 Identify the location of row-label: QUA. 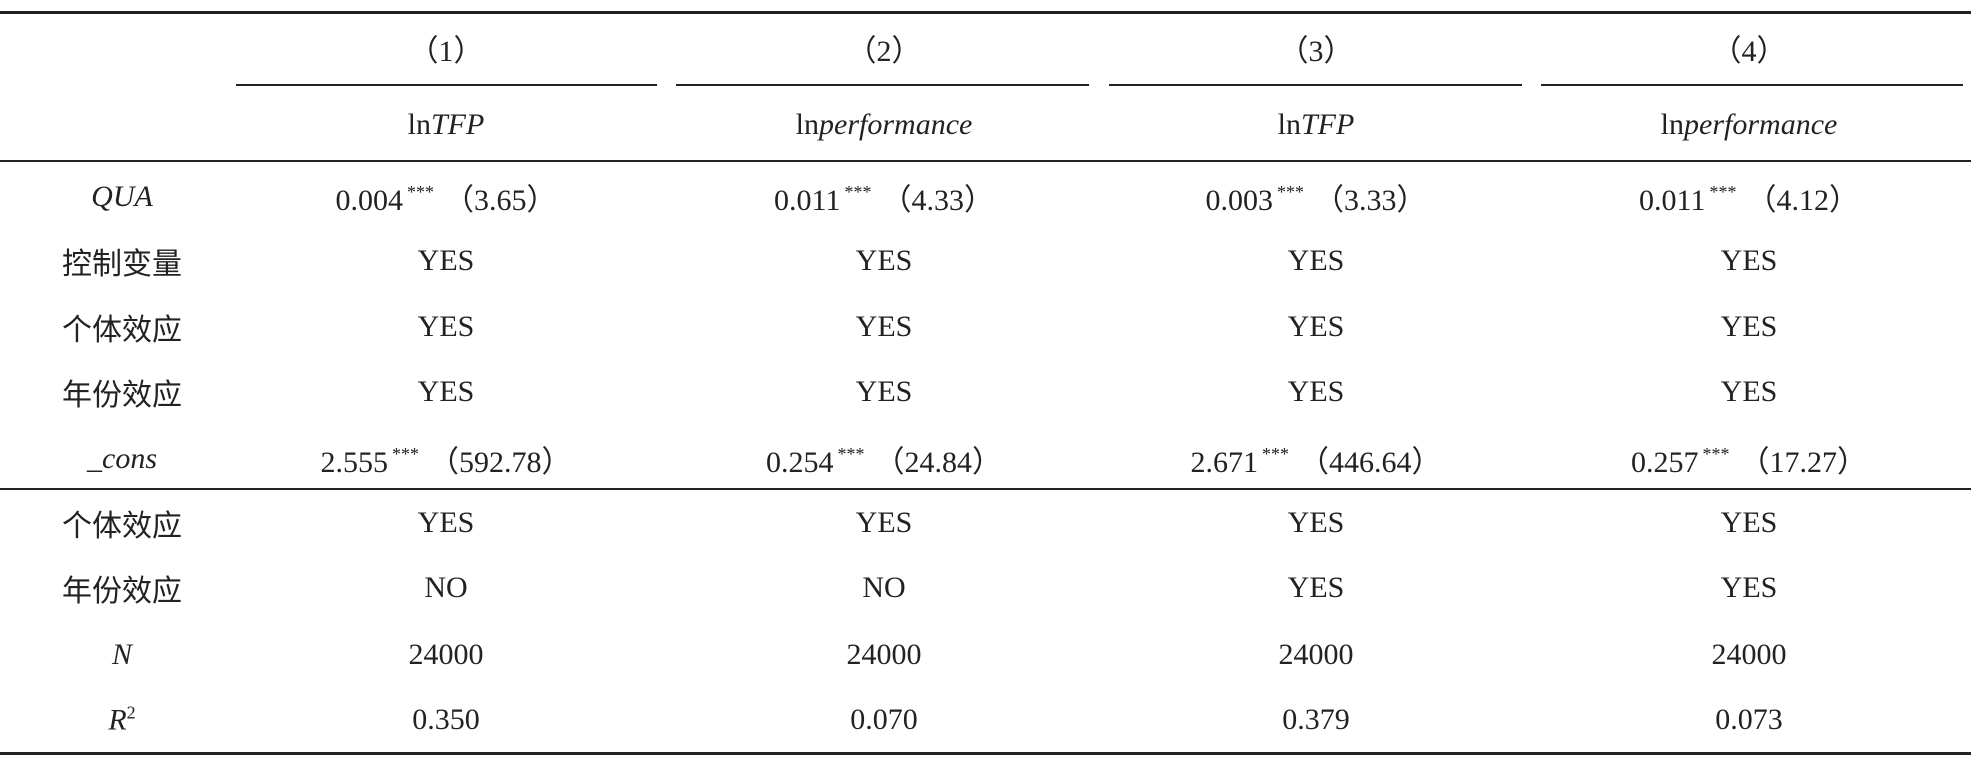
(122, 197).